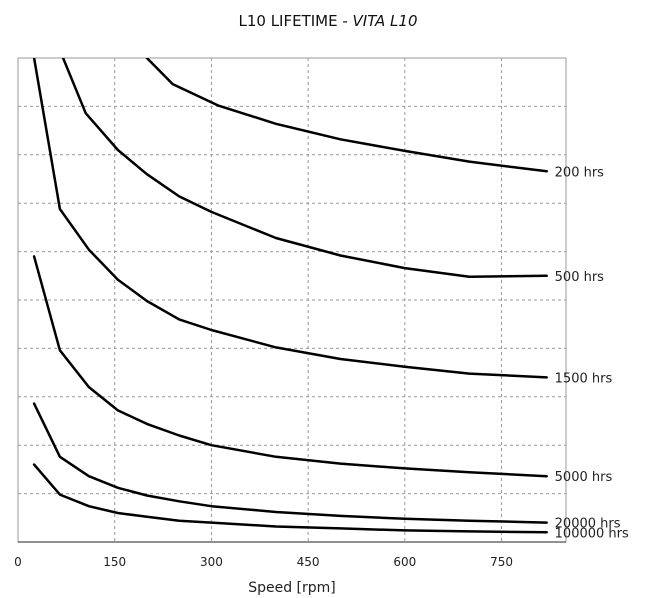 The width and height of the screenshot is (648, 598). What do you see at coordinates (501, 562) in the screenshot?
I see `x-tick-label-750: 750` at bounding box center [501, 562].